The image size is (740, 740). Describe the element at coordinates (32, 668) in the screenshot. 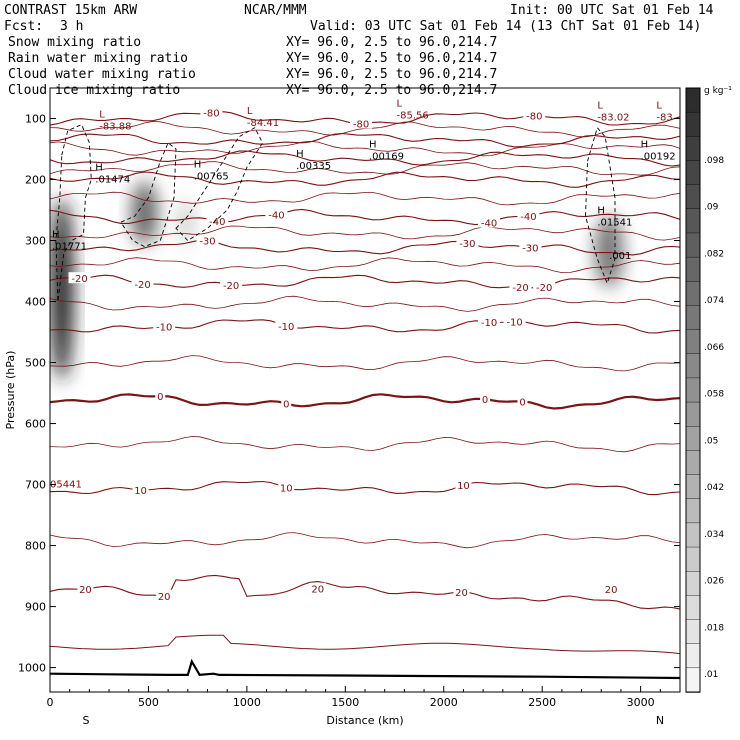

I see `y-tick-label: 1000` at that location.